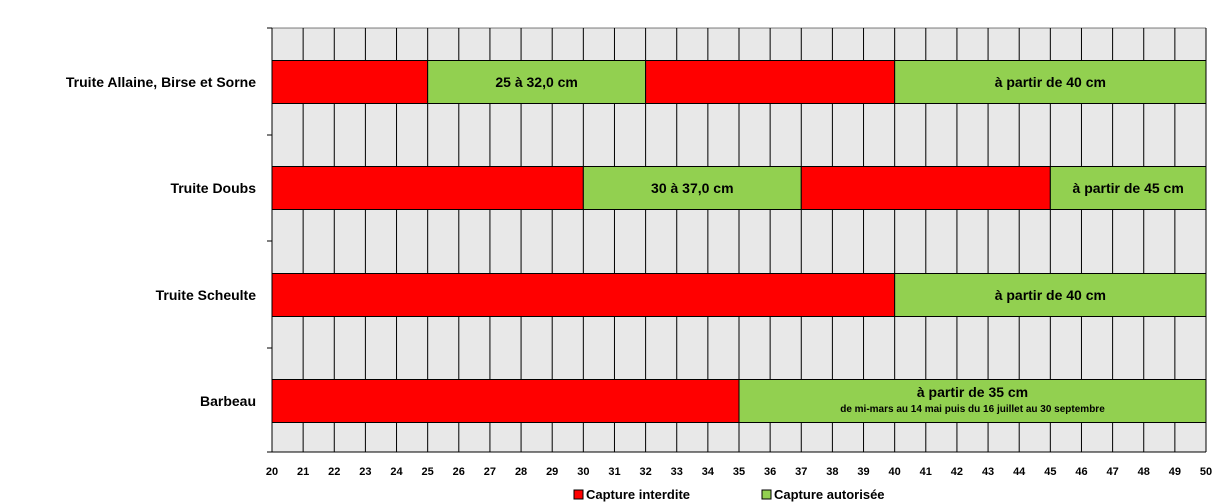 The image size is (1215, 504). I want to click on x-tick-label: 29, so click(552, 472).